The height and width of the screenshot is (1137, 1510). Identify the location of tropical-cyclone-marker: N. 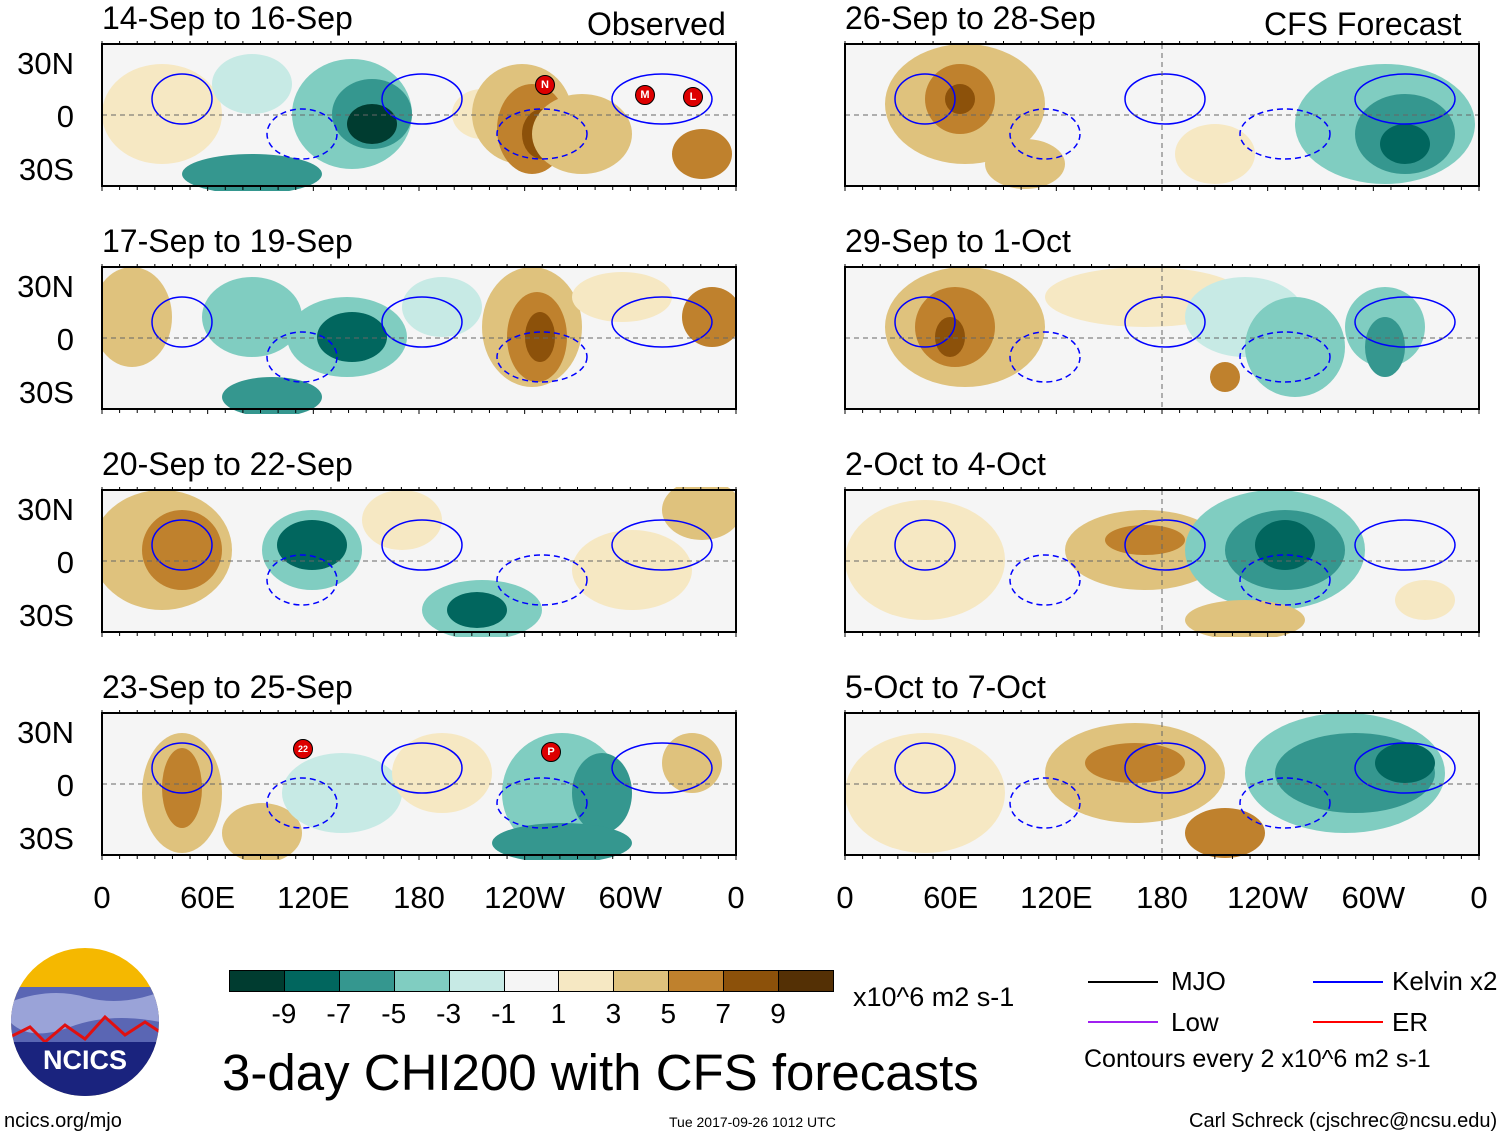
(545, 85).